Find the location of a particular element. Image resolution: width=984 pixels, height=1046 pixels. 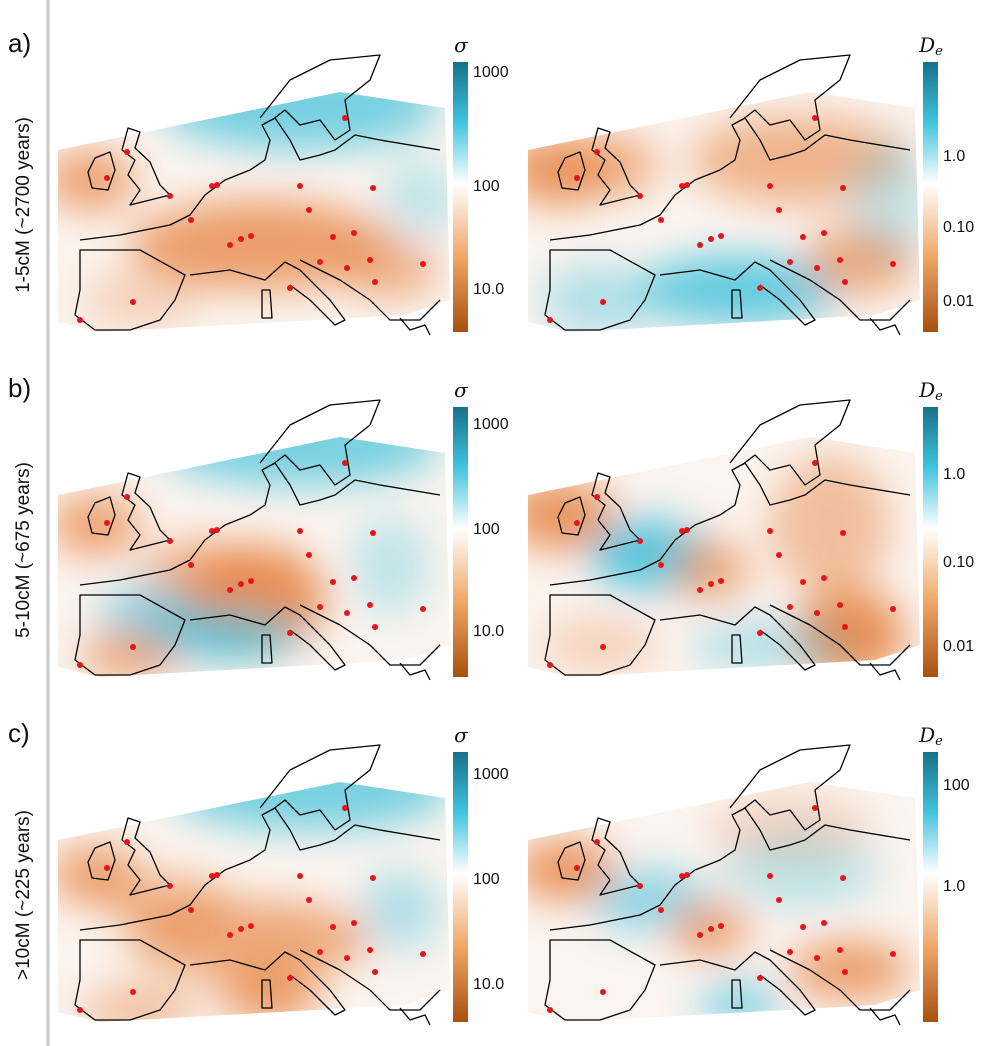

colorbar-tick-label: 0.01 is located at coordinates (958, 646).